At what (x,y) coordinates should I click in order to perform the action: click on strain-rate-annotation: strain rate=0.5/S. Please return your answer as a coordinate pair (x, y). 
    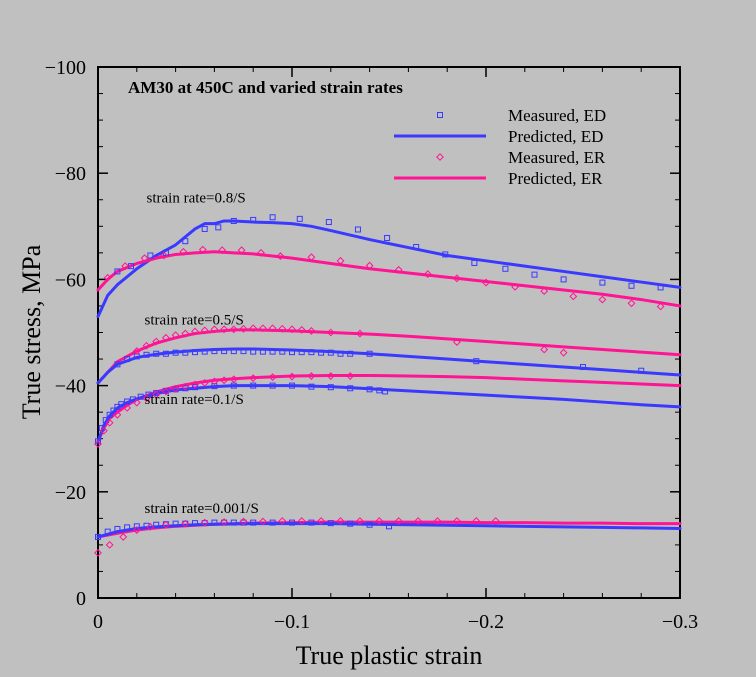
    Looking at the image, I should click on (194, 321).